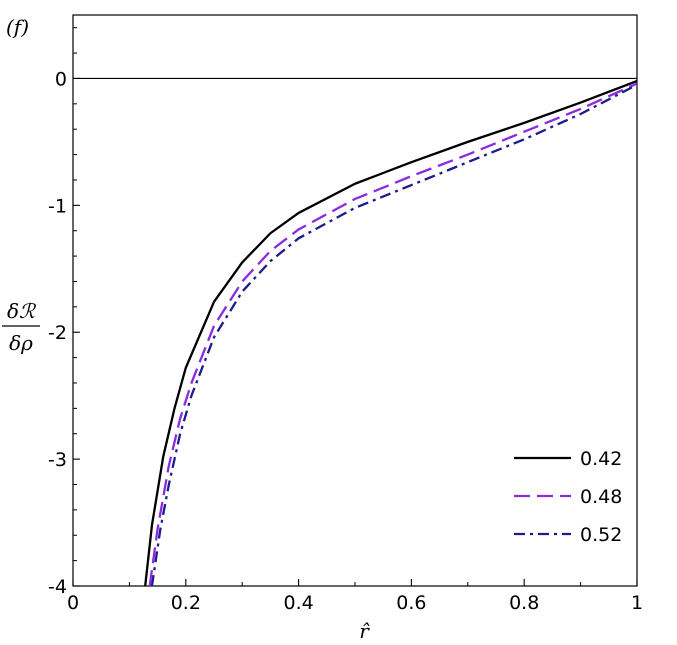  I want to click on x-tick-label: 1, so click(637, 603).